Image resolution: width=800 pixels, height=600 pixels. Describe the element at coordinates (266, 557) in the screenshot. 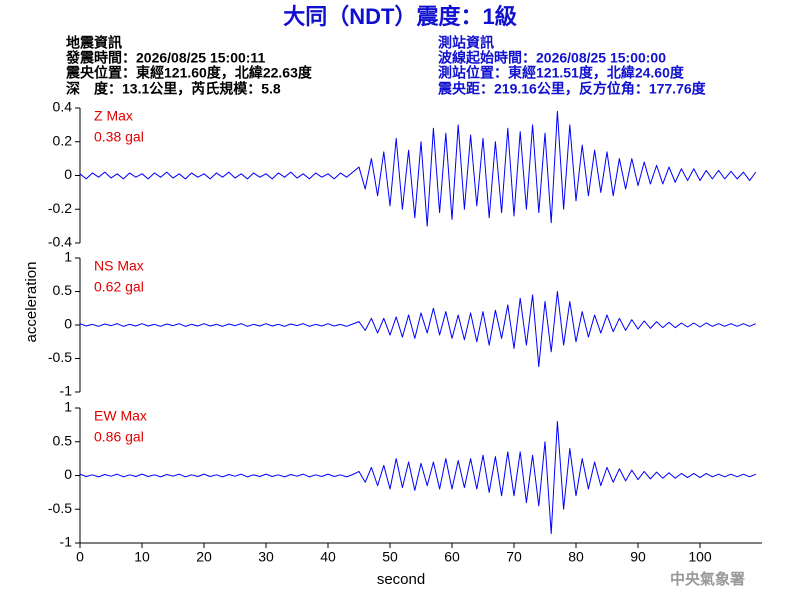

I see `x-tick-label: 30` at that location.